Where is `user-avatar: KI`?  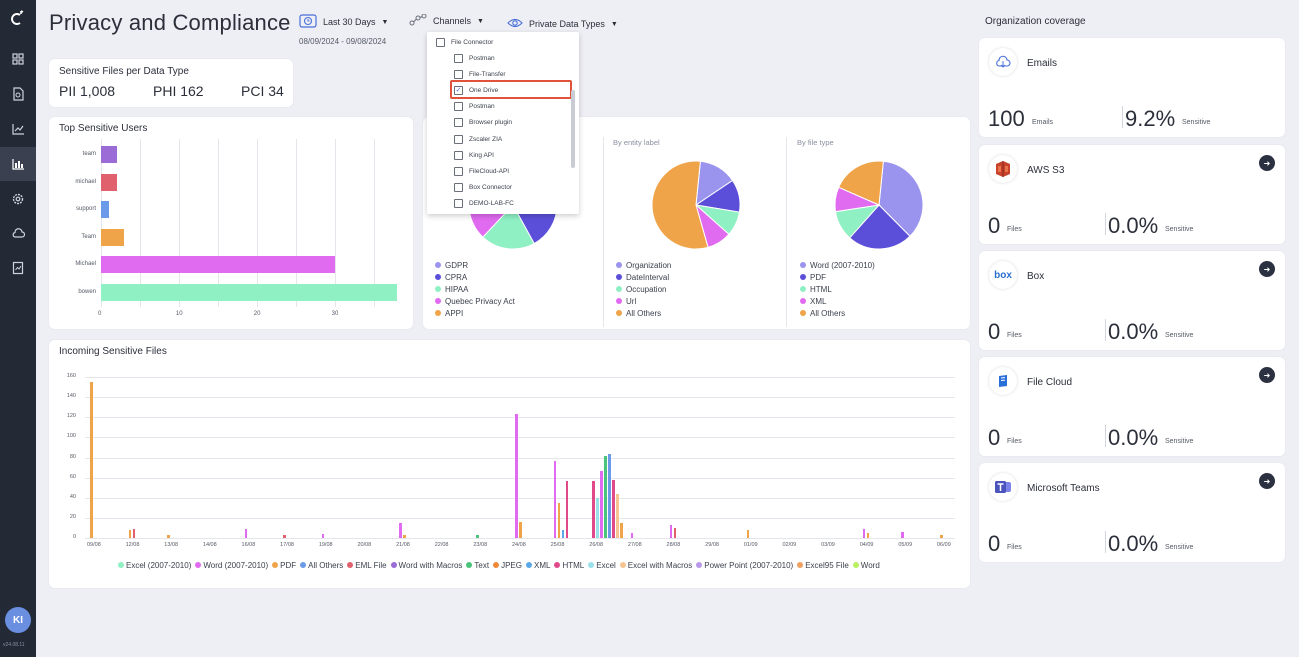 user-avatar: KI is located at coordinates (18, 620).